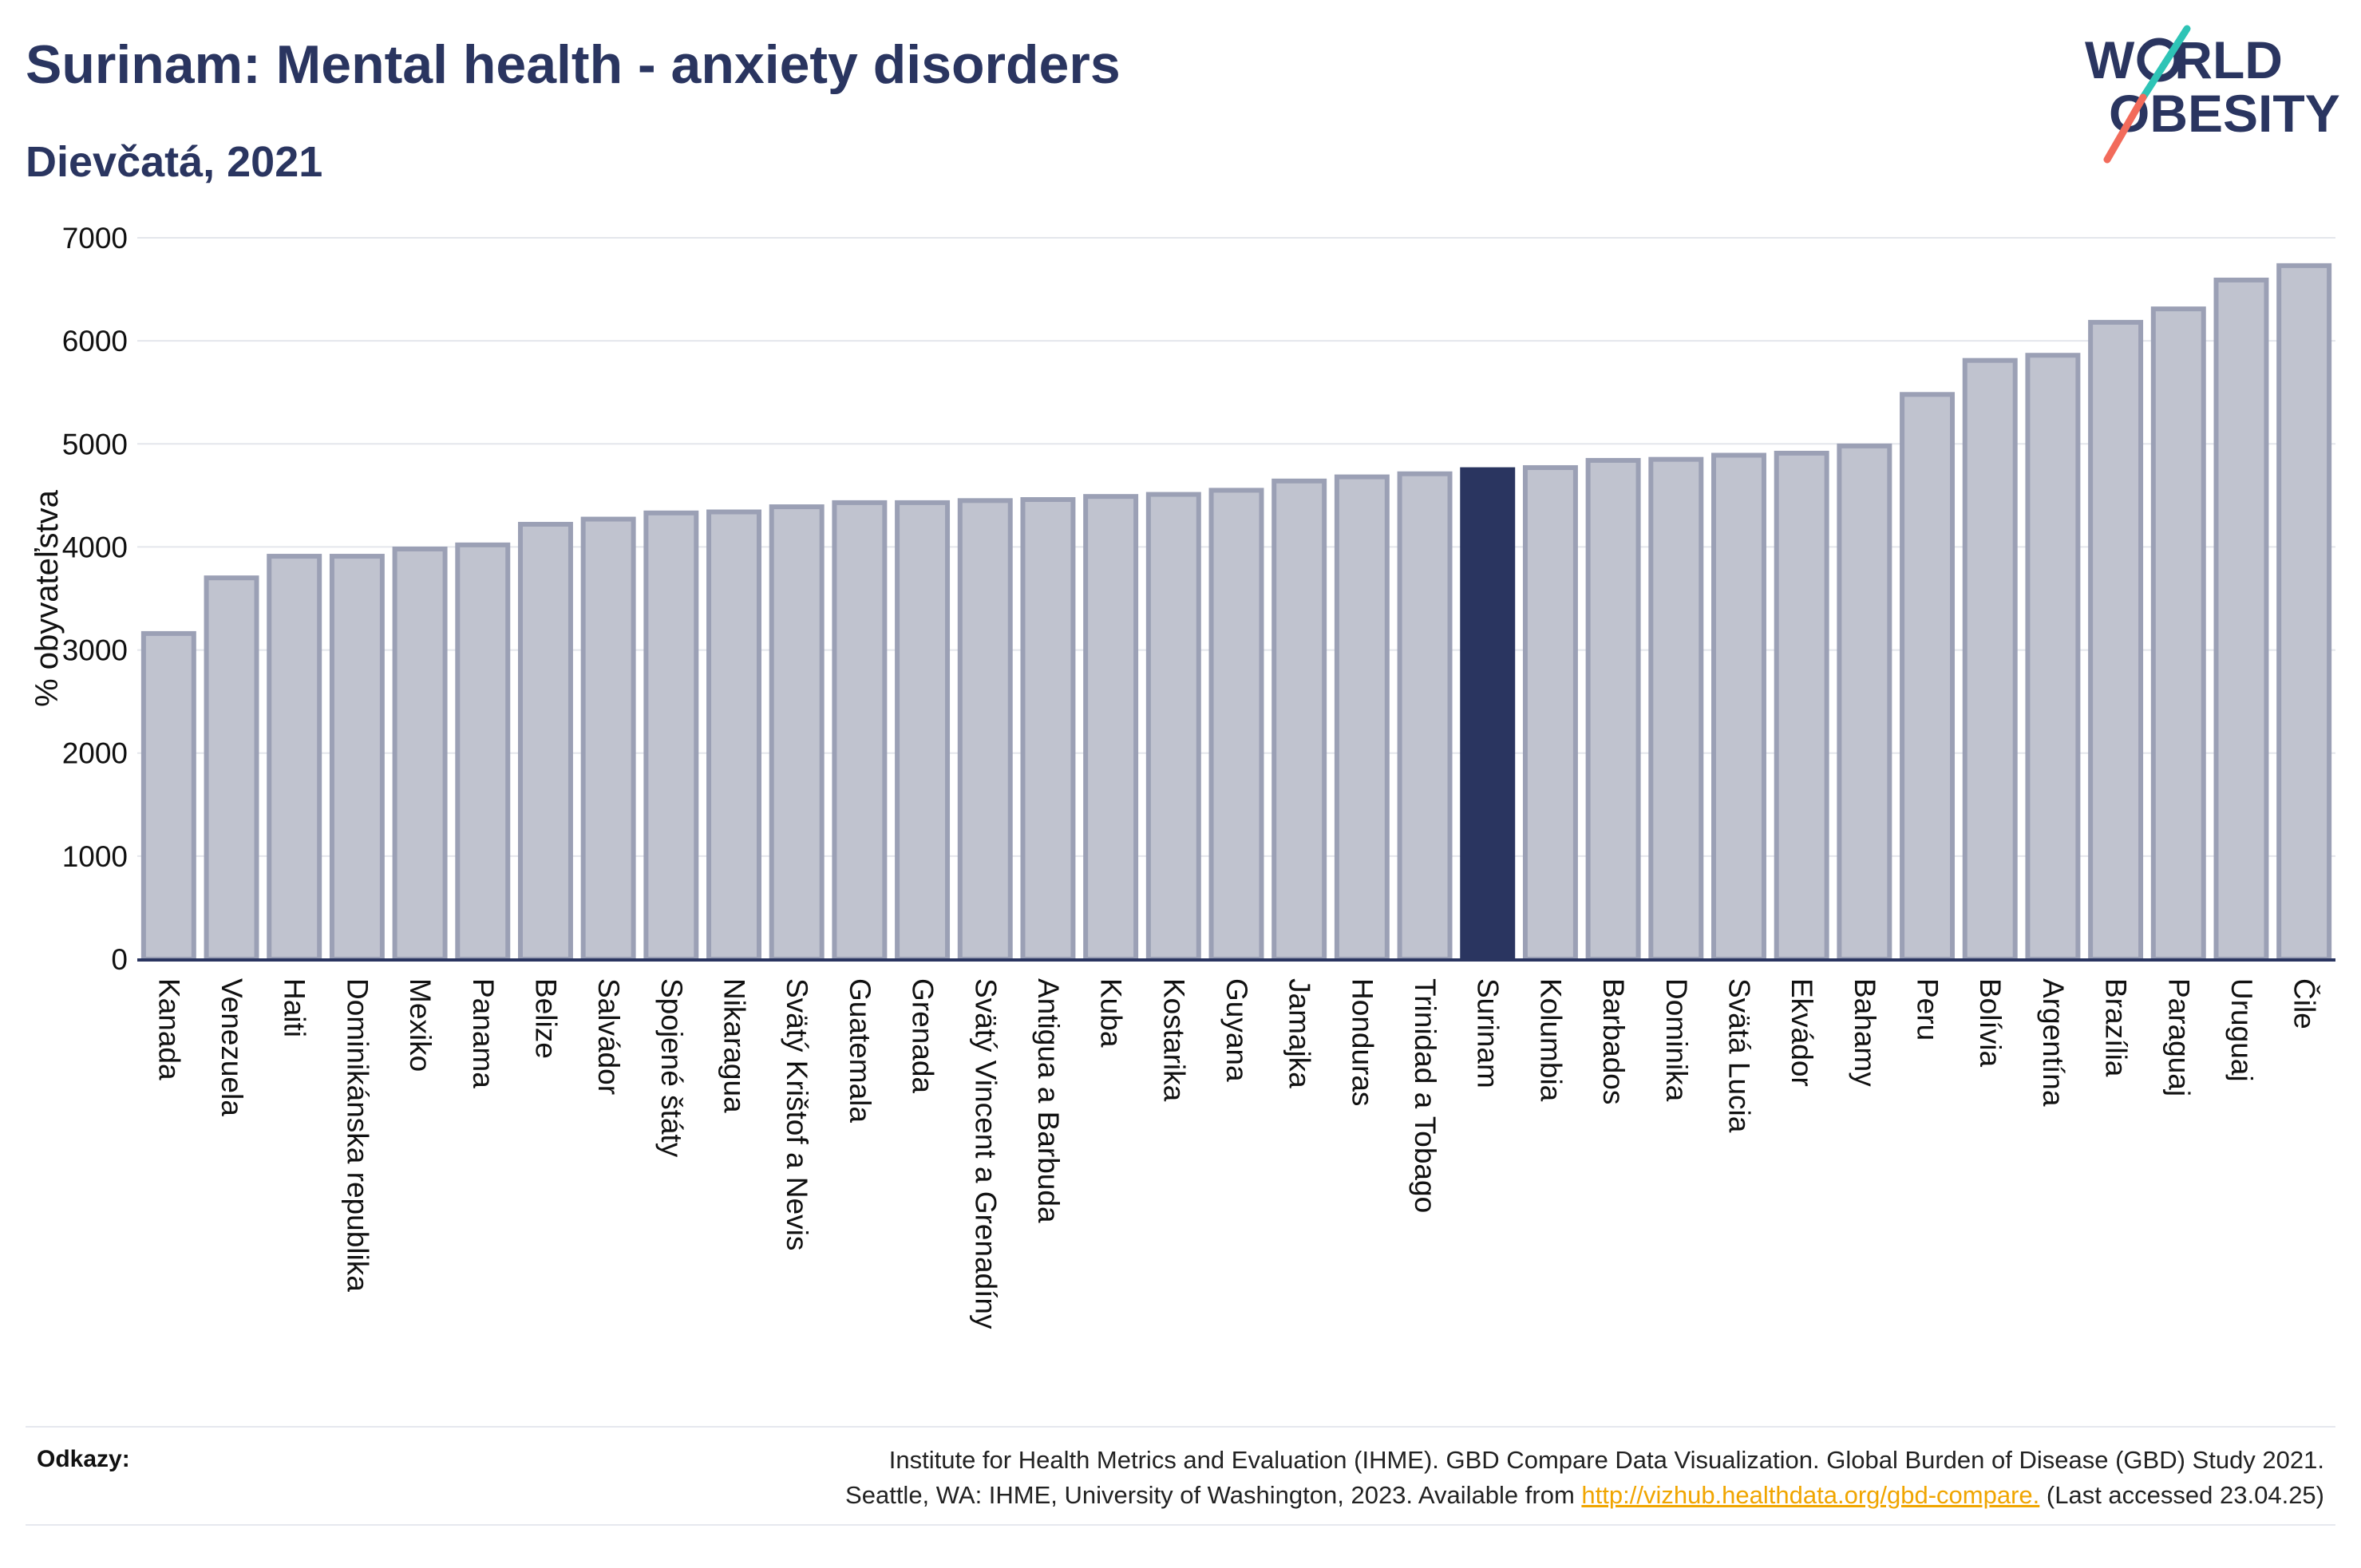 Image resolution: width=2361 pixels, height=1568 pixels. I want to click on x-tick-label: Peru, so click(1928, 1009).